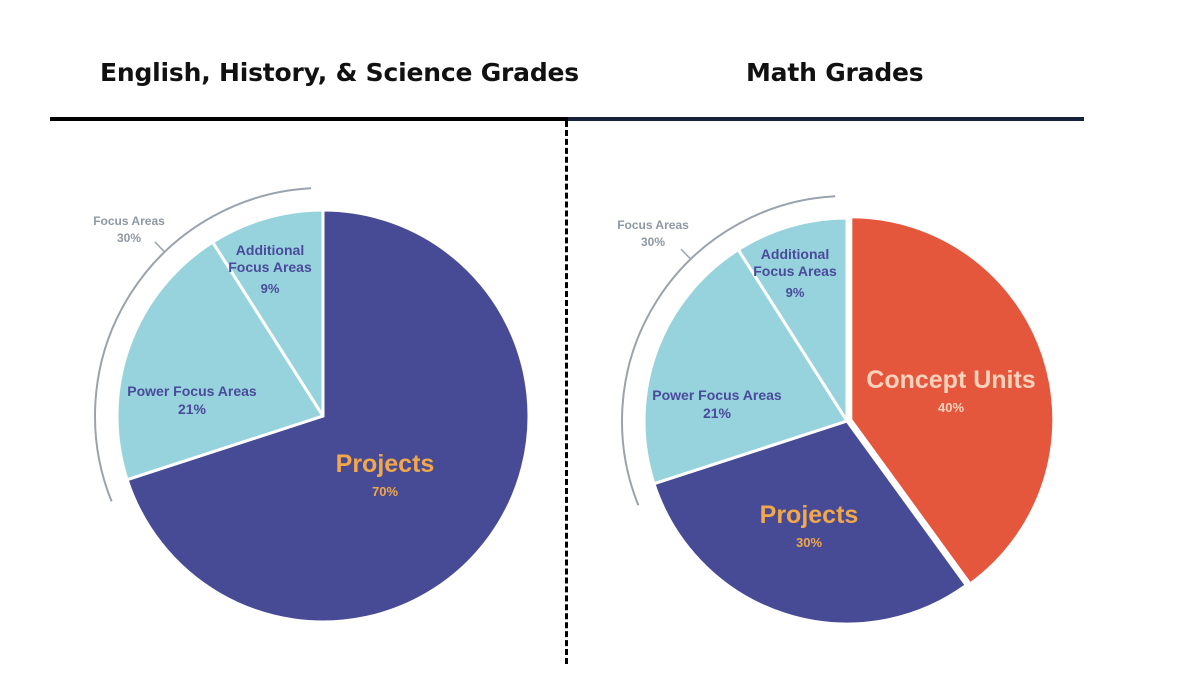  I want to click on slice-percent-label: 40%, so click(951, 407).